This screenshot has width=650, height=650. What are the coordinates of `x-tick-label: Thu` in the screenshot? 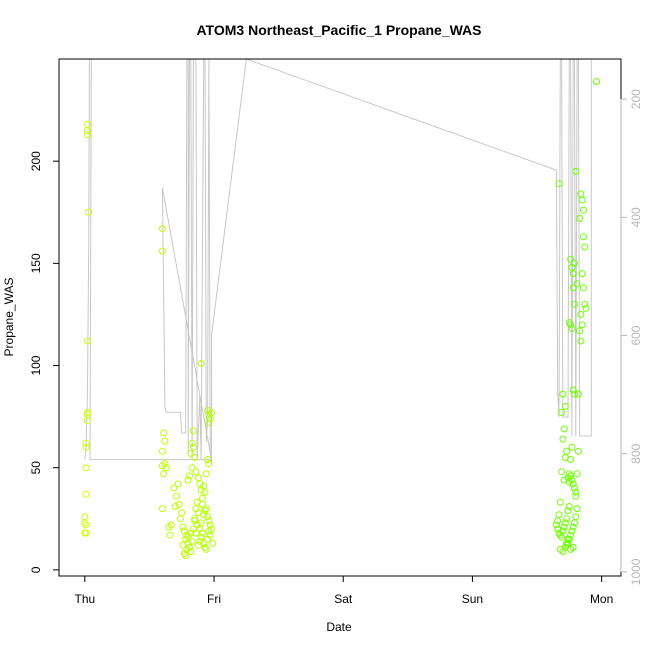 It's located at (84, 599).